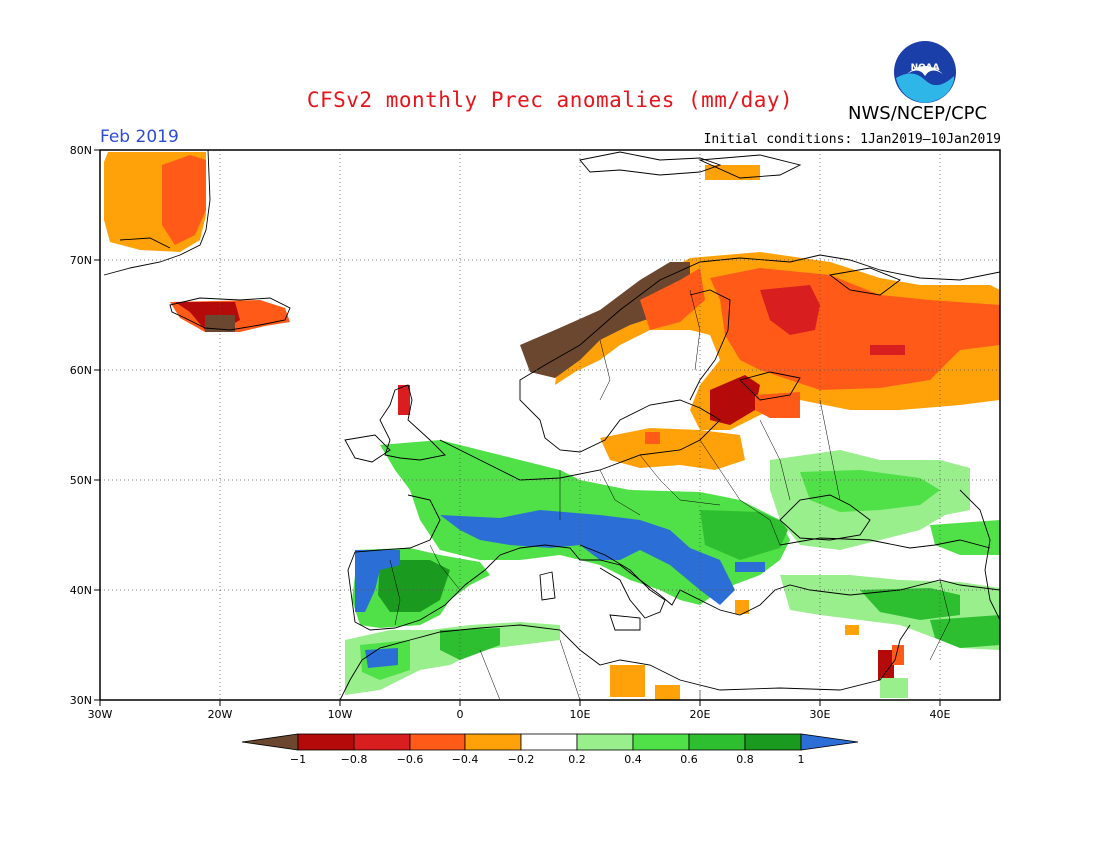  What do you see at coordinates (870, 491) in the screenshot?
I see `region-ukraine-core` at bounding box center [870, 491].